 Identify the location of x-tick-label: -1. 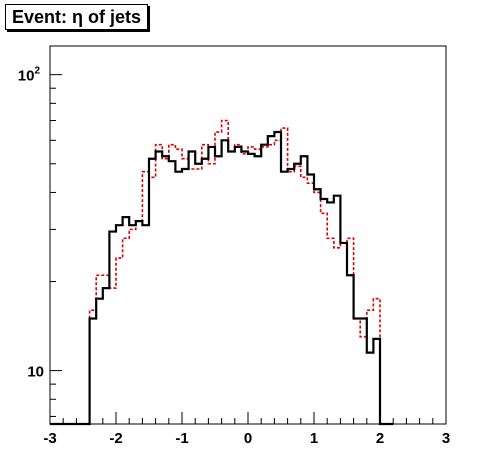
(181, 438).